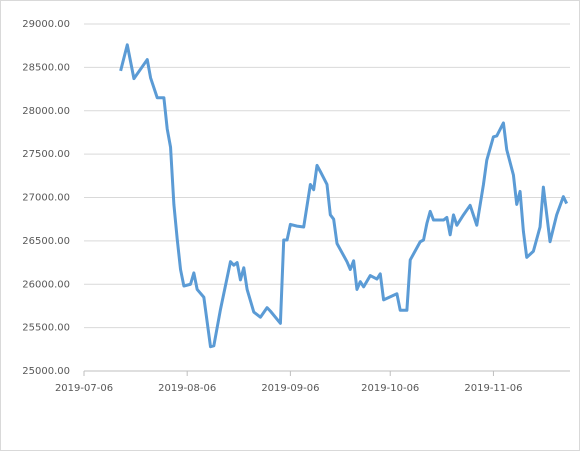 The width and height of the screenshot is (581, 452). I want to click on x-tick-label: 2019-08-06, so click(187, 388).